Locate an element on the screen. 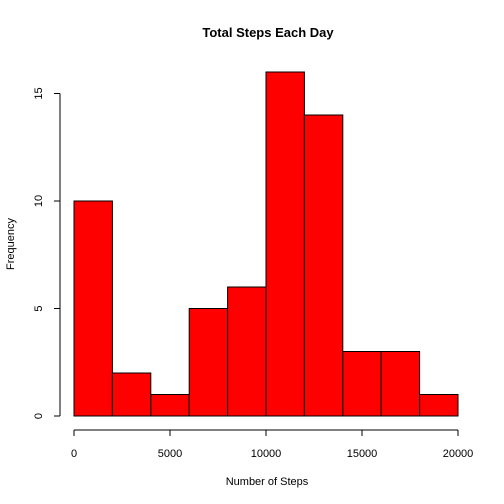 This screenshot has width=504, height=504. x-axis-label: Number of Steps is located at coordinates (267, 482).